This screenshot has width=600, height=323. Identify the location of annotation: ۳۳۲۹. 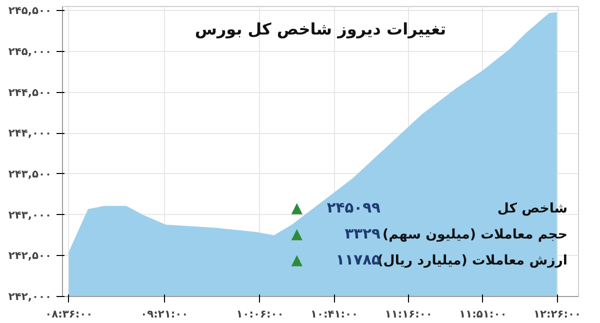
(362, 234).